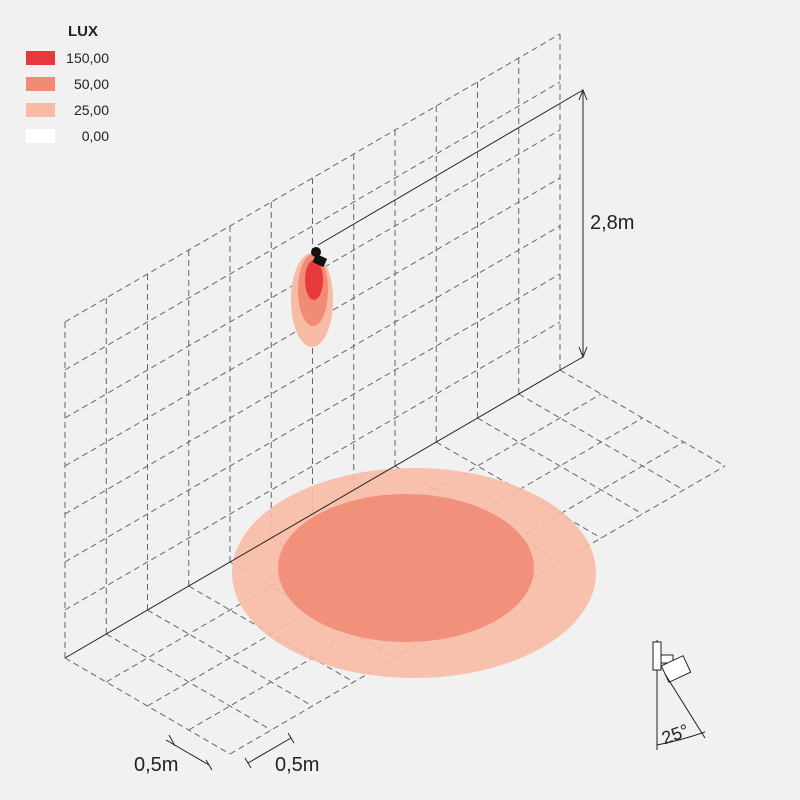 This screenshot has height=800, width=800. I want to click on tilt-icon: 25°, so click(679, 695).